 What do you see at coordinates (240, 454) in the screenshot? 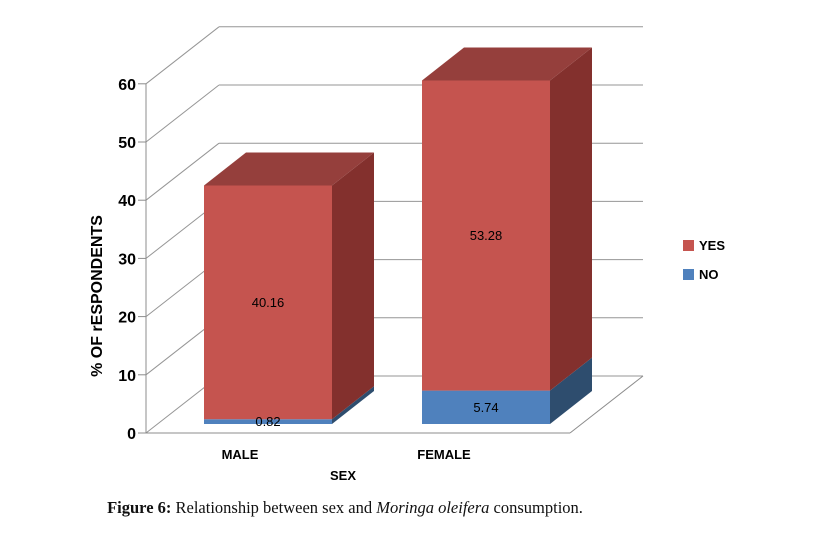
I see `x-tick-label-male: MALE` at bounding box center [240, 454].